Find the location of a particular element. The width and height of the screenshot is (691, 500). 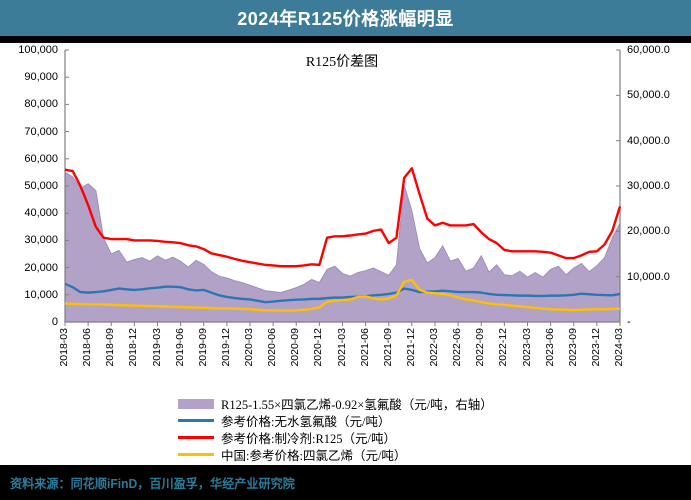

x-axis-label: 2023-09 is located at coordinates (572, 347).